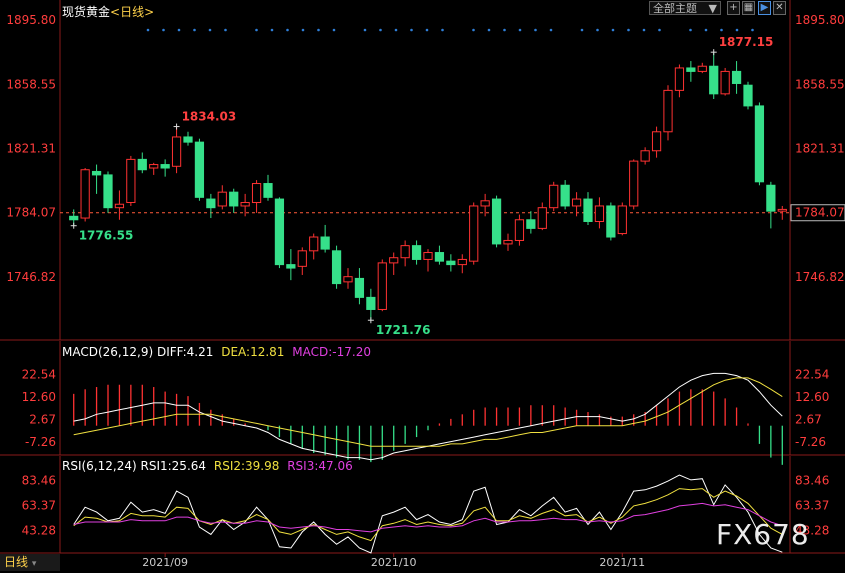 The width and height of the screenshot is (845, 573). What do you see at coordinates (16, 562) in the screenshot?
I see `period-tab-label: 日线` at bounding box center [16, 562].